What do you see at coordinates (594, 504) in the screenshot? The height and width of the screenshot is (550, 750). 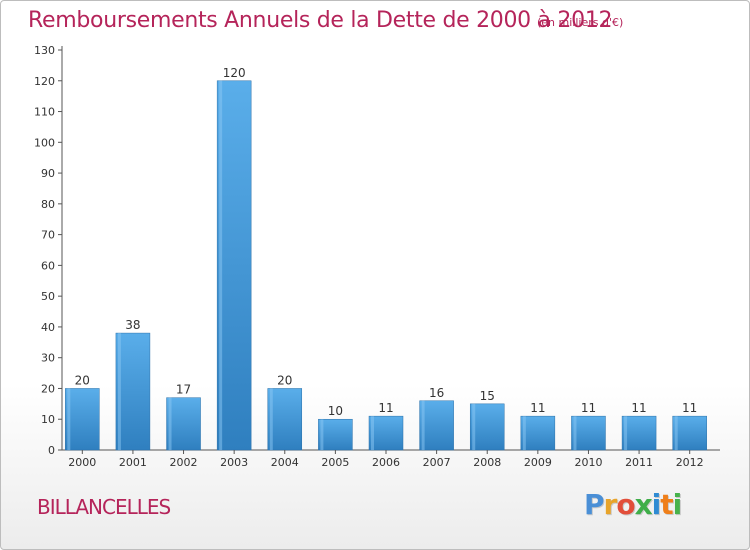 I see `logo-letter: P` at bounding box center [594, 504].